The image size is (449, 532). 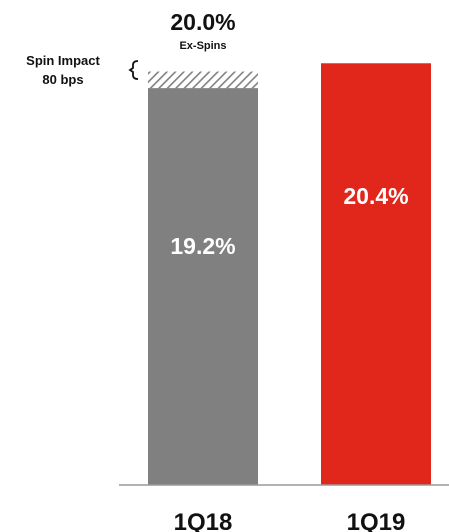 What do you see at coordinates (203, 520) in the screenshot?
I see `category-label-1q18: 1Q18` at bounding box center [203, 520].